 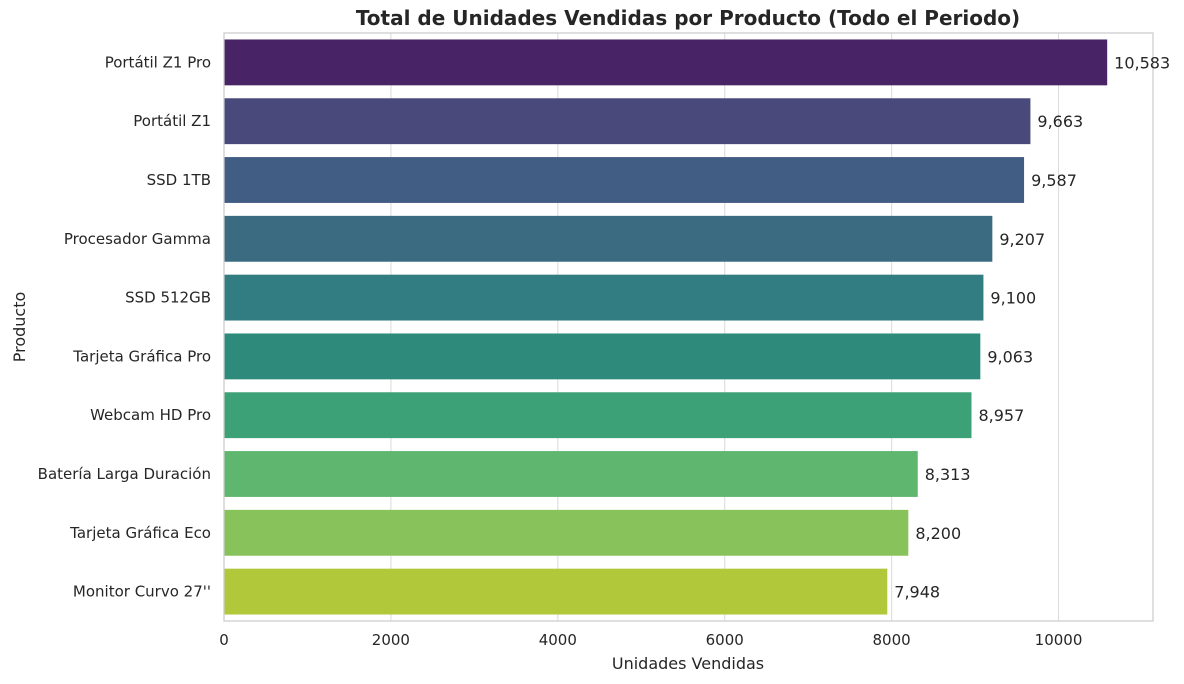 What do you see at coordinates (892, 640) in the screenshot?
I see `x-tick-label: 8000` at bounding box center [892, 640].